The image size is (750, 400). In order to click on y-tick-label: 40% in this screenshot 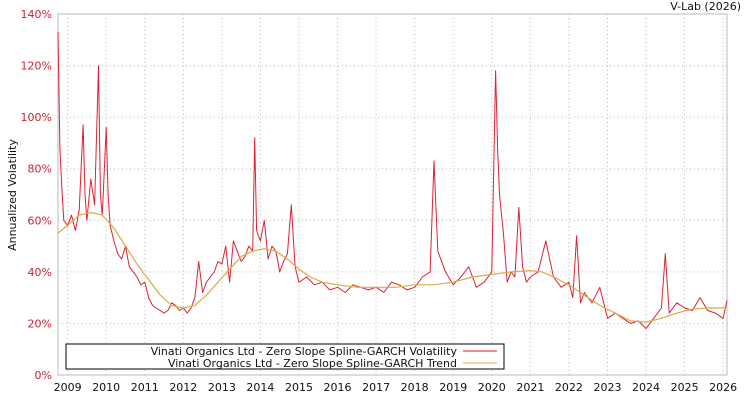, I will do `click(40, 272)`.